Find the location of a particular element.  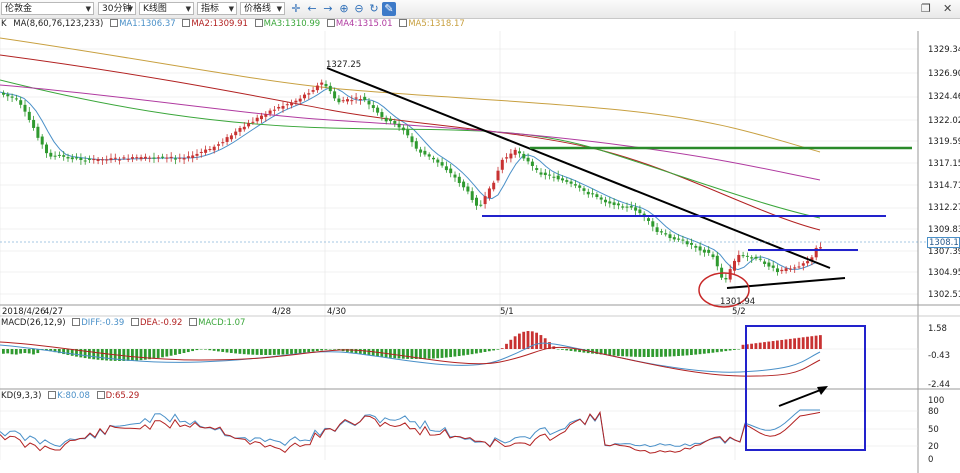

crosshair-icon: ✛ is located at coordinates (296, 8).